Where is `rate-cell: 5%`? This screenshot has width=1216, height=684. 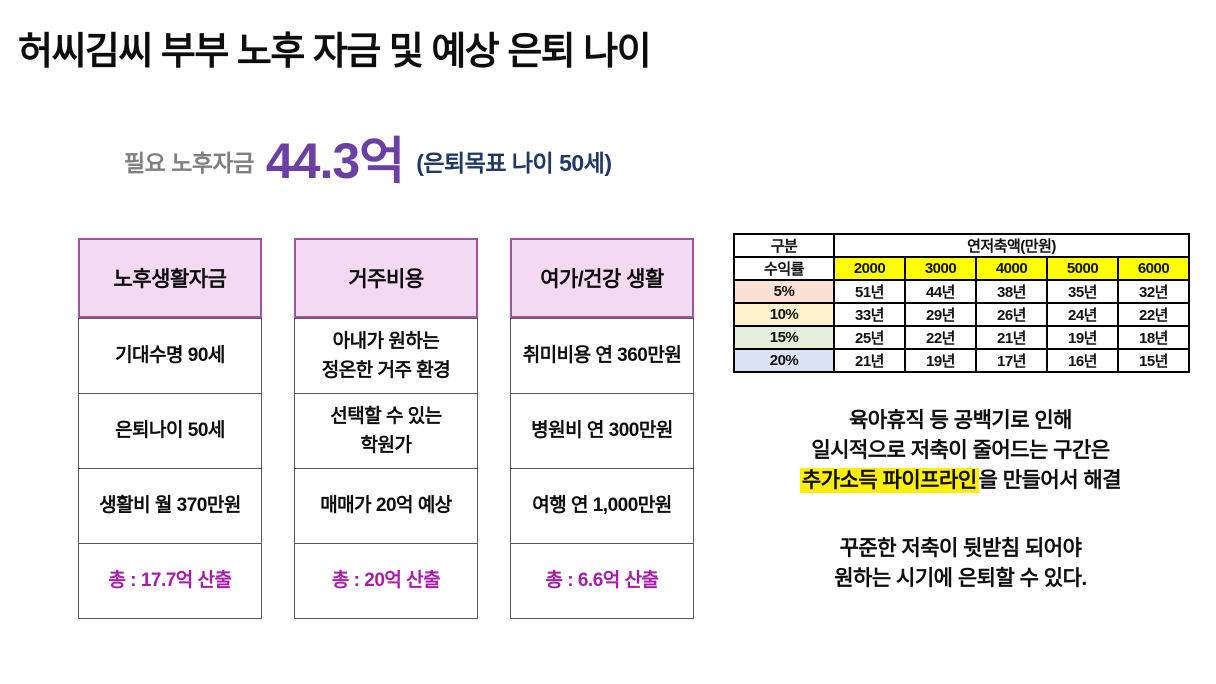 rate-cell: 5% is located at coordinates (784, 291).